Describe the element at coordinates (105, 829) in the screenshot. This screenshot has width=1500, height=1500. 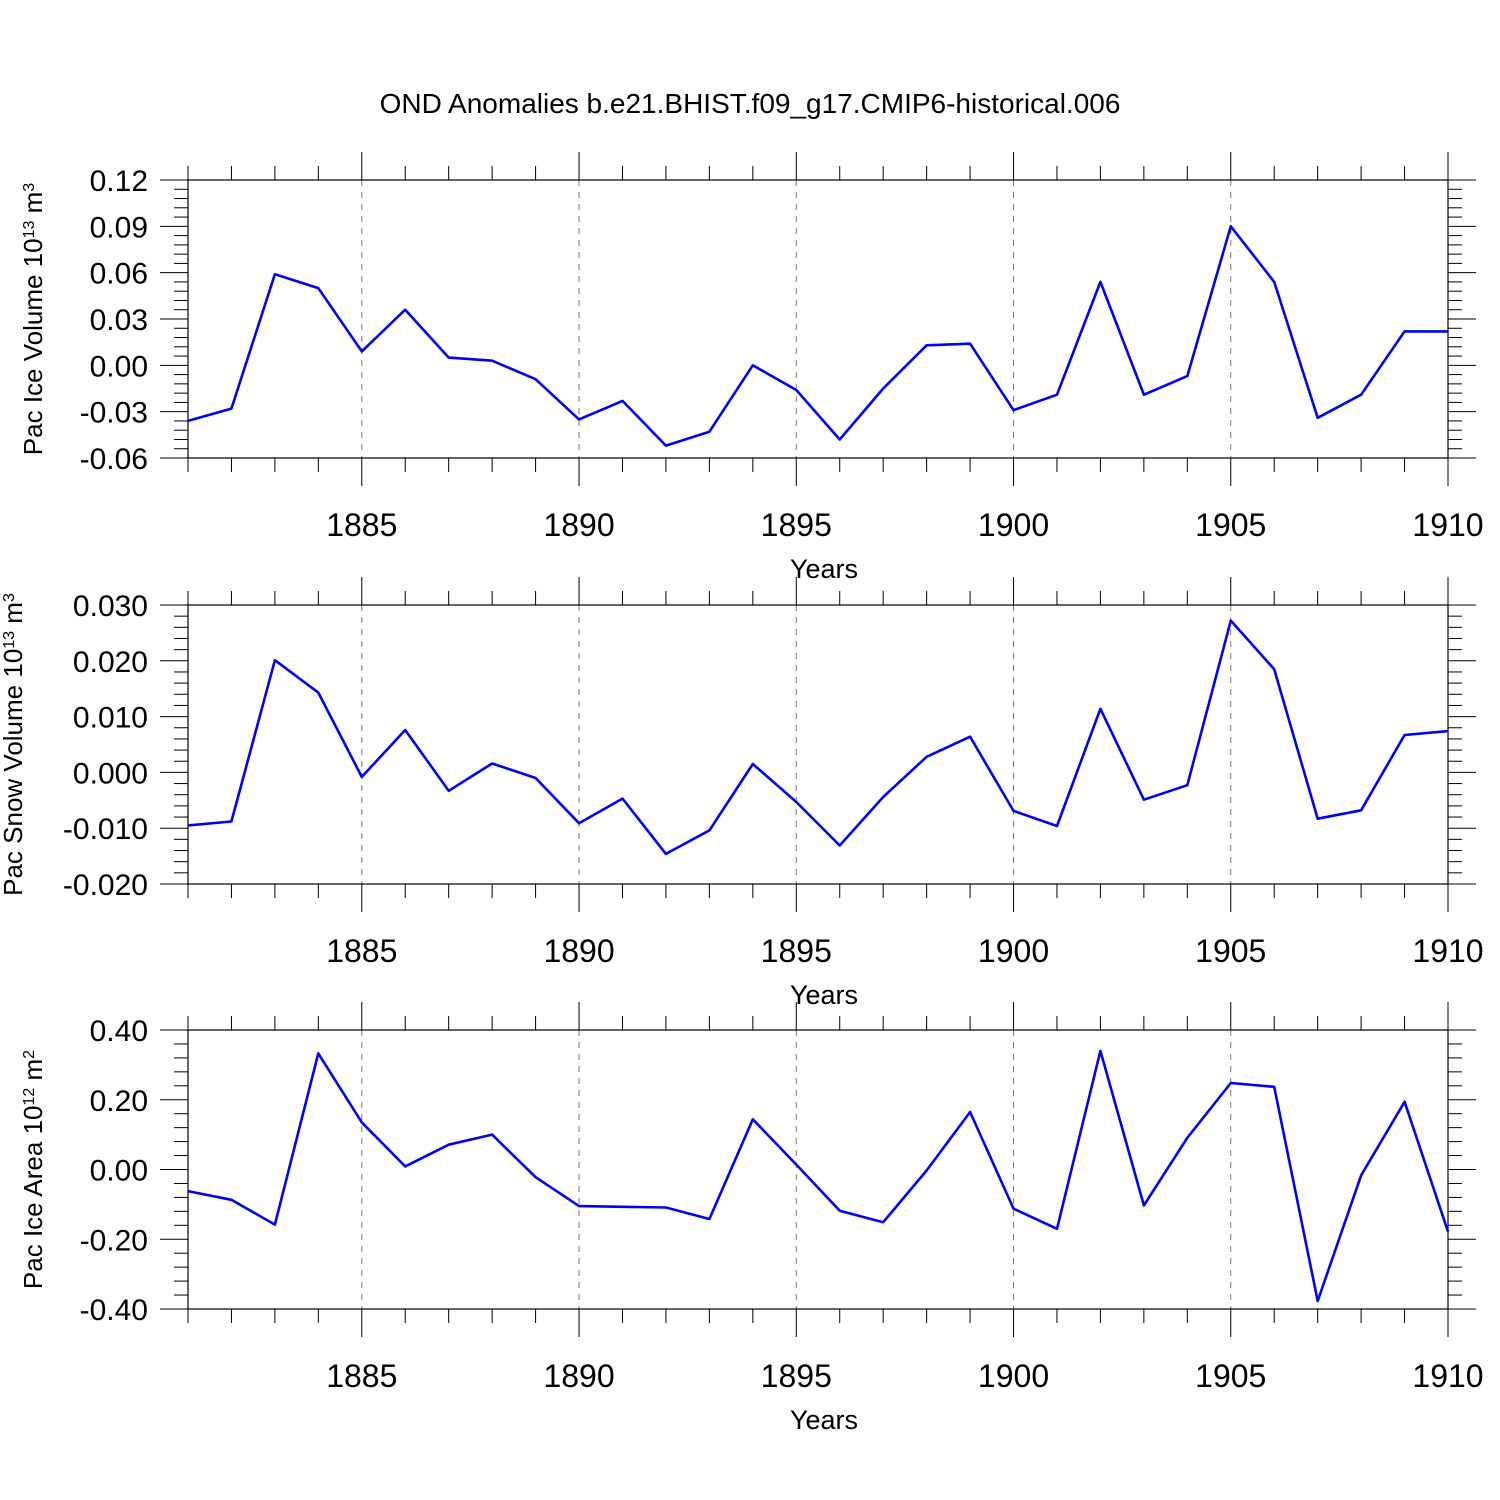
I see `y-tick-label: -0.010` at that location.